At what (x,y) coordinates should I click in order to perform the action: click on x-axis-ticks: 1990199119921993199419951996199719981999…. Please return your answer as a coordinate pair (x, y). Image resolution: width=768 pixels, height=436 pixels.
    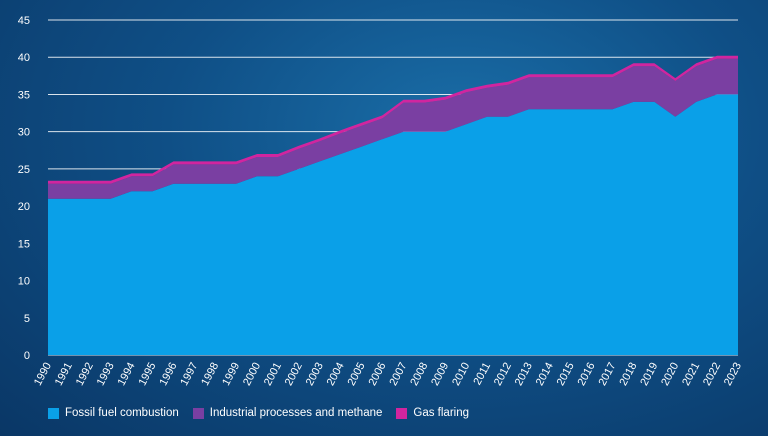
    Looking at the image, I should click on (388, 374).